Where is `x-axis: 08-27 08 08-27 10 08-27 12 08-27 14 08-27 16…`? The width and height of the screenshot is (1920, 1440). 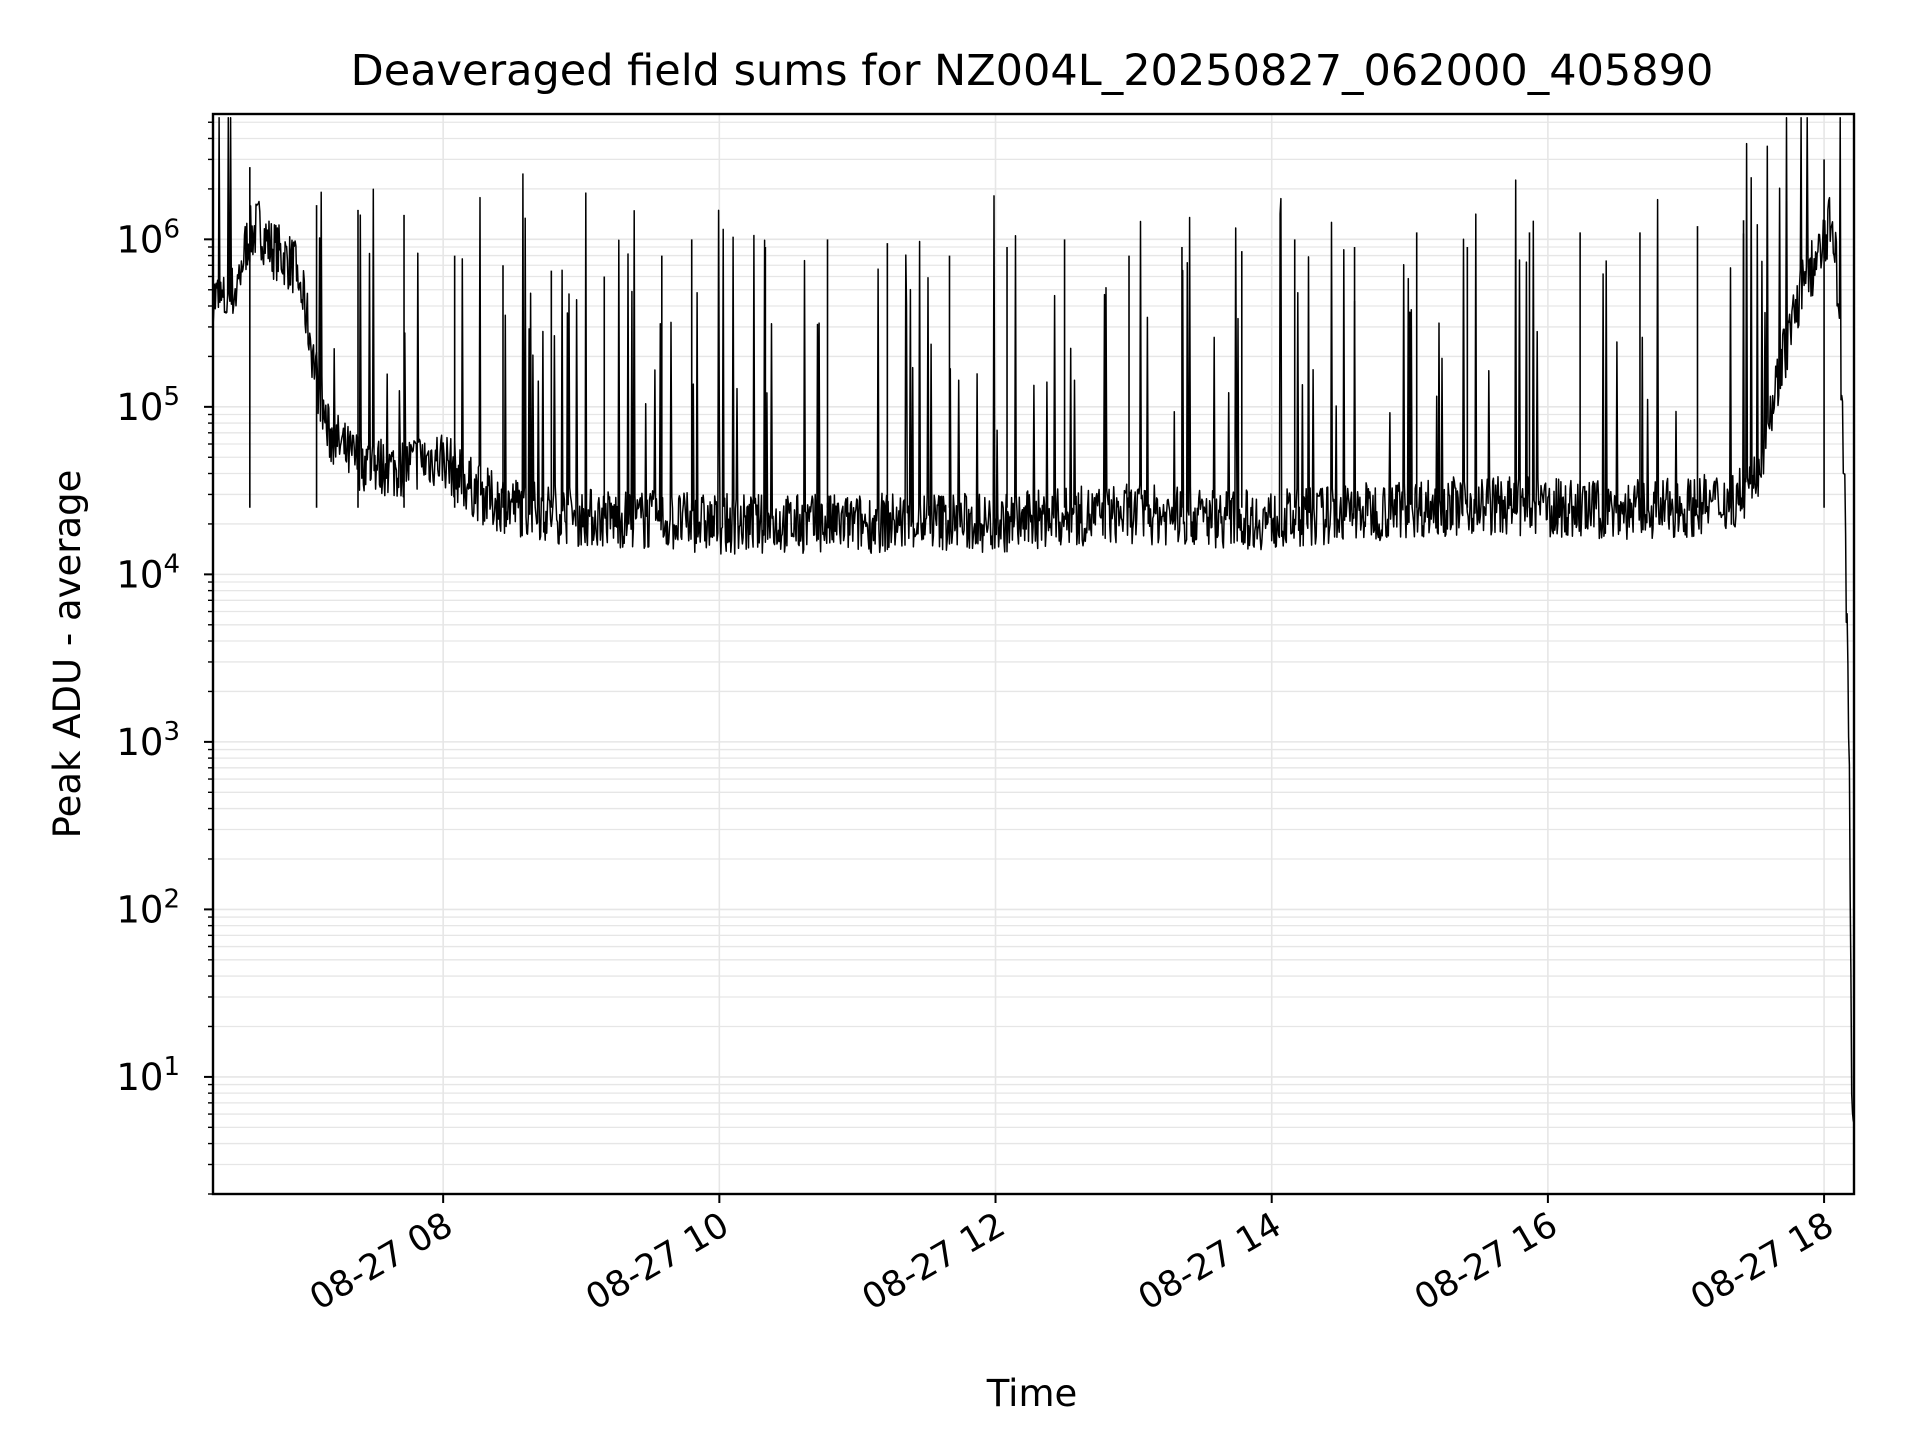
x-axis: 08-27 08 08-27 10 08-27 12 08-27 14 08-27 16… is located at coordinates (1072, 1256).